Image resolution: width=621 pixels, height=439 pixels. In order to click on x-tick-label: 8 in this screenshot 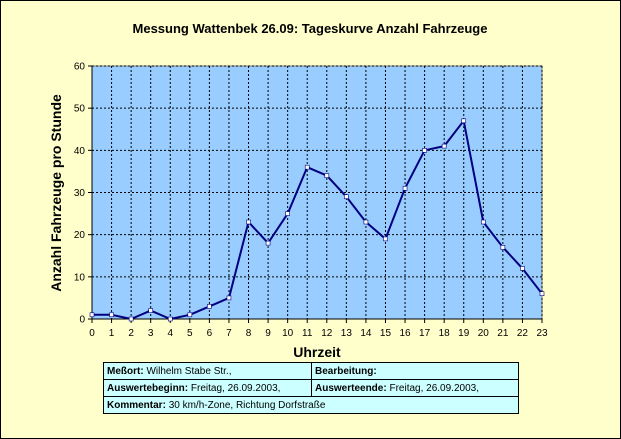, I will do `click(249, 333)`.